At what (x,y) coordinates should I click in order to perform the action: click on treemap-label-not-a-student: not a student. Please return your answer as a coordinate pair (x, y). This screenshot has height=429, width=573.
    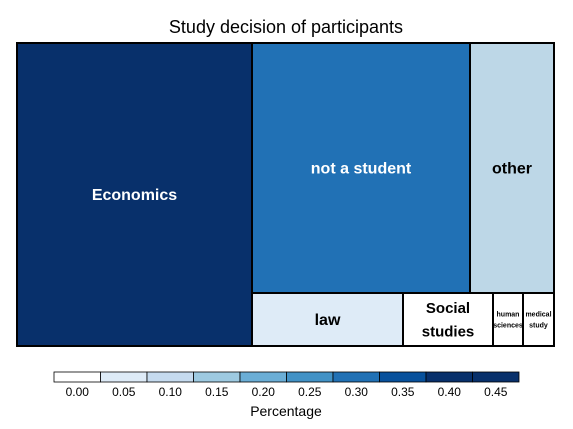
    Looking at the image, I should click on (361, 169).